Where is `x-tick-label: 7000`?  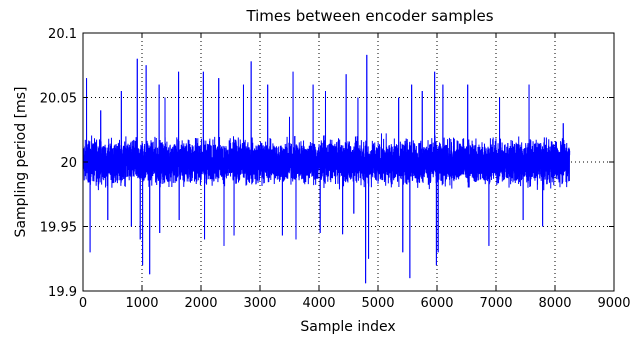 x-tick-label: 7000 is located at coordinates (495, 303).